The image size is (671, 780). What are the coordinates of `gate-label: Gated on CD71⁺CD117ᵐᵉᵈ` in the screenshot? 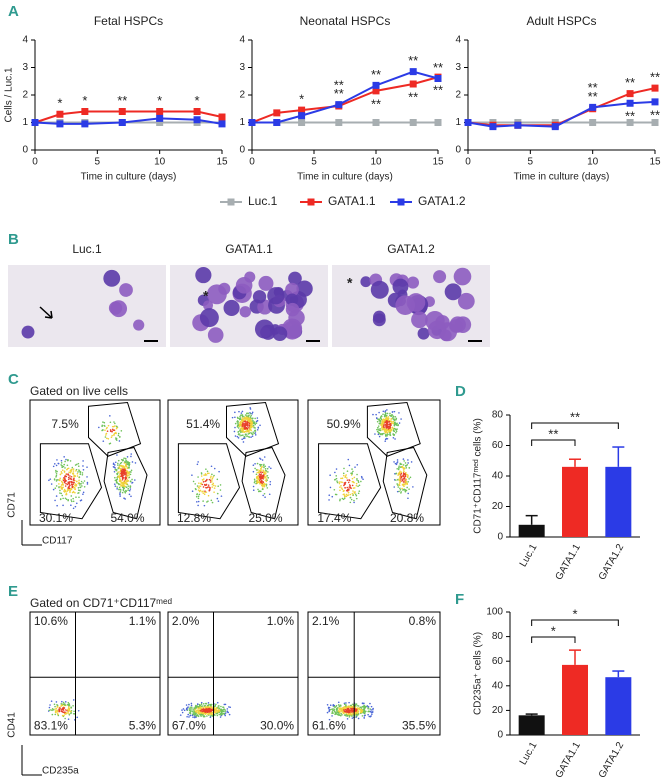 It's located at (101, 603).